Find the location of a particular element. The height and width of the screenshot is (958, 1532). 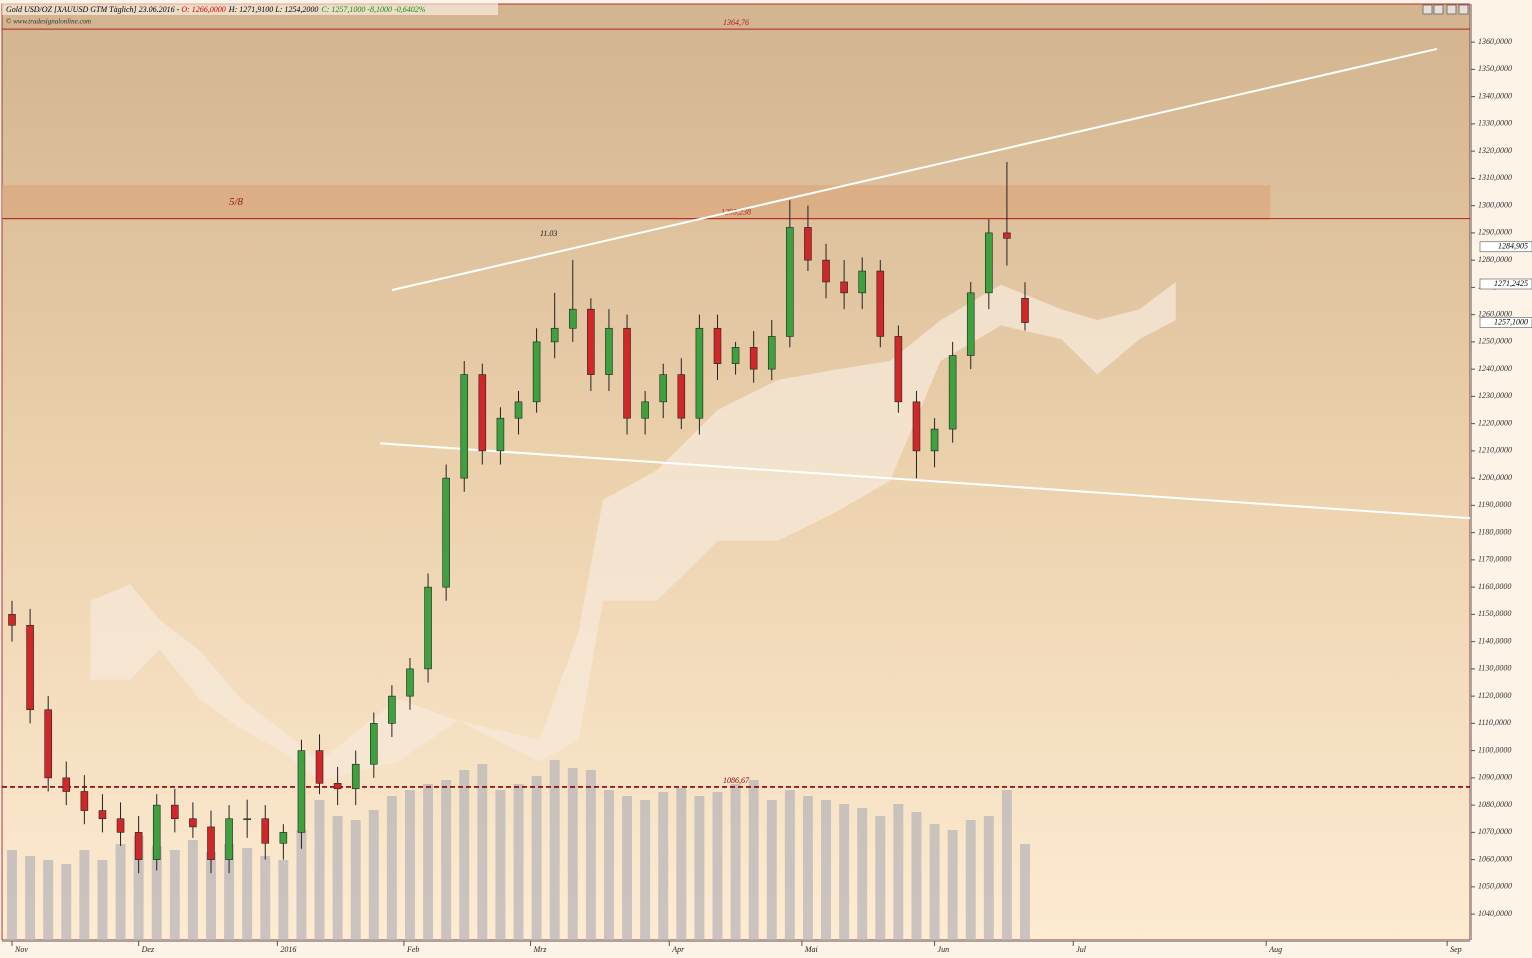

y-tick-label: 1340,0000 is located at coordinates (1495, 95).